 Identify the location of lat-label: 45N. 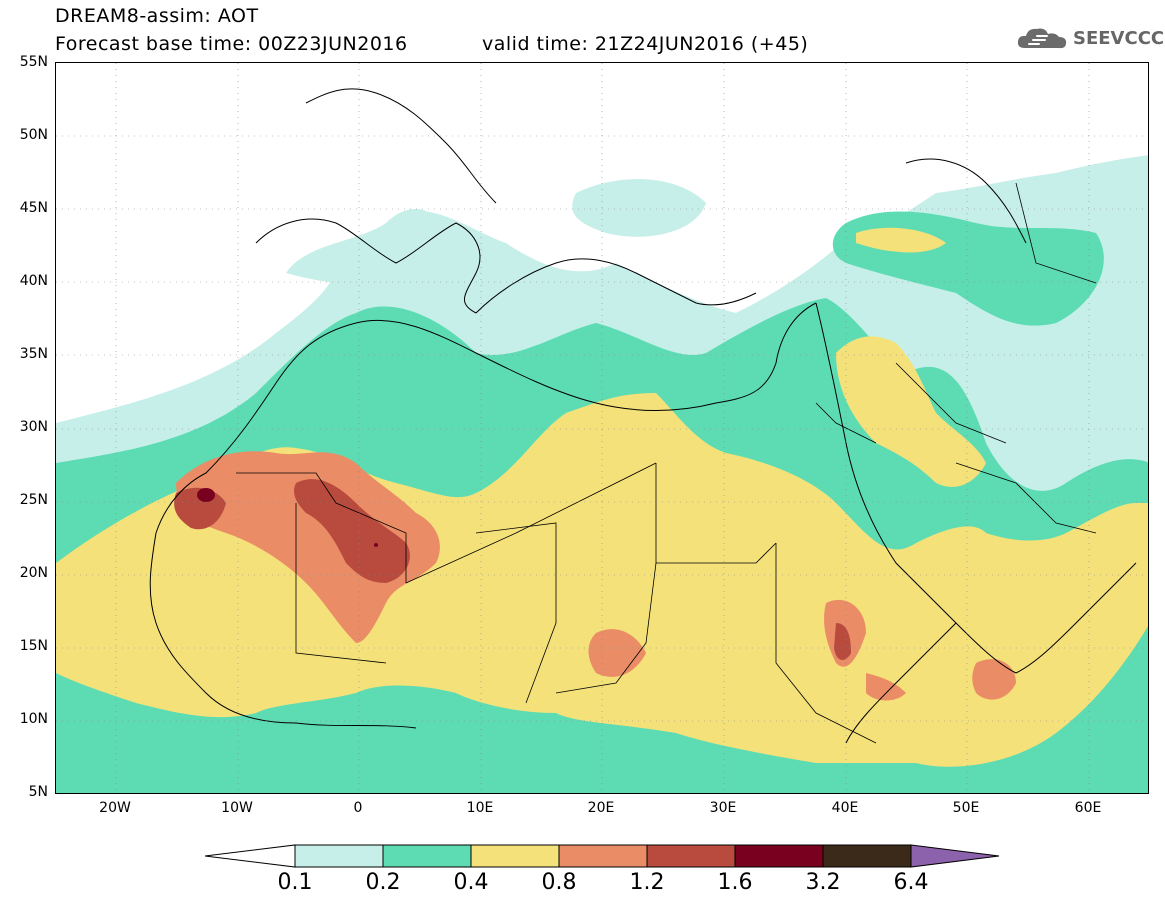
(33, 208).